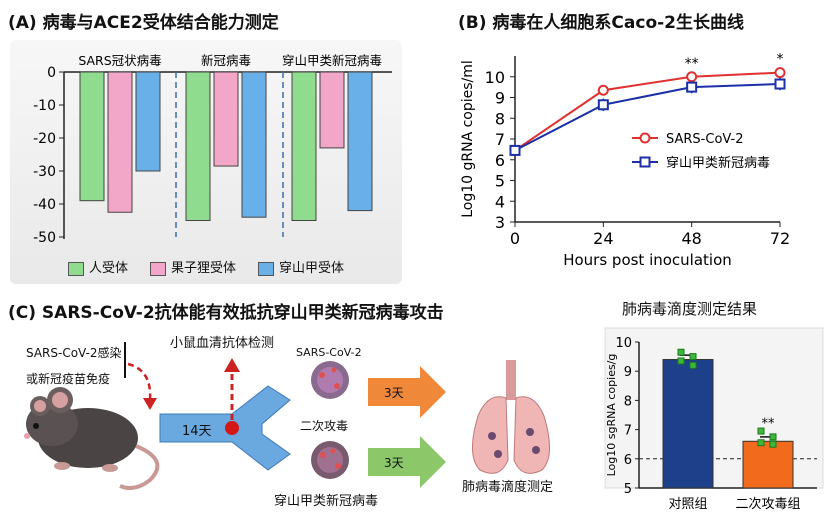 The width and height of the screenshot is (828, 520). Describe the element at coordinates (329, 352) in the screenshot. I see `virus-top-label: SARS-CoV-2` at that location.